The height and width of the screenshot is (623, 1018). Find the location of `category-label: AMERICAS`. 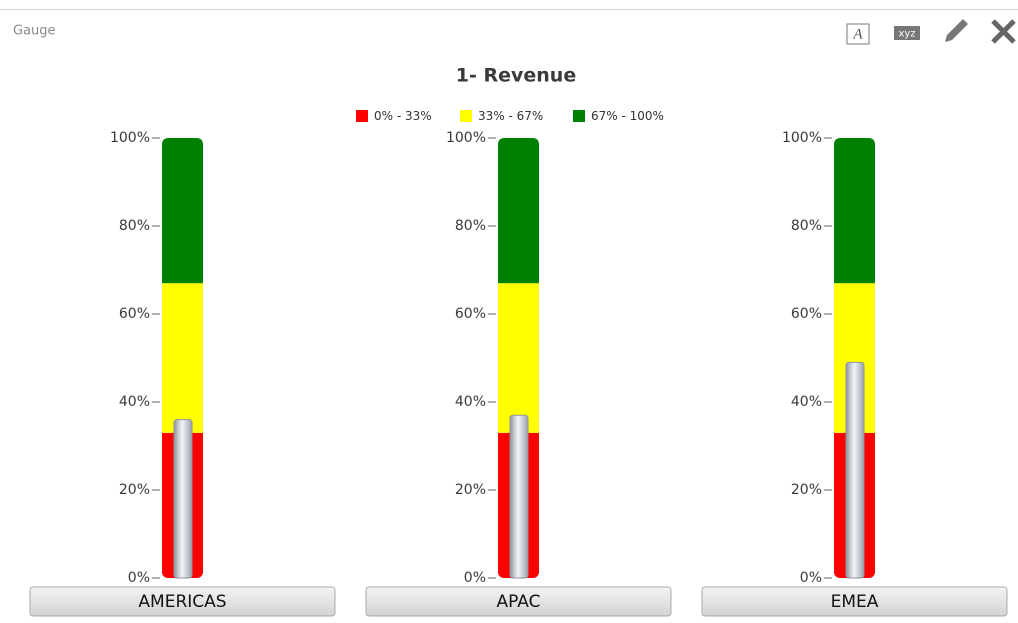

category-label: AMERICAS is located at coordinates (182, 602).